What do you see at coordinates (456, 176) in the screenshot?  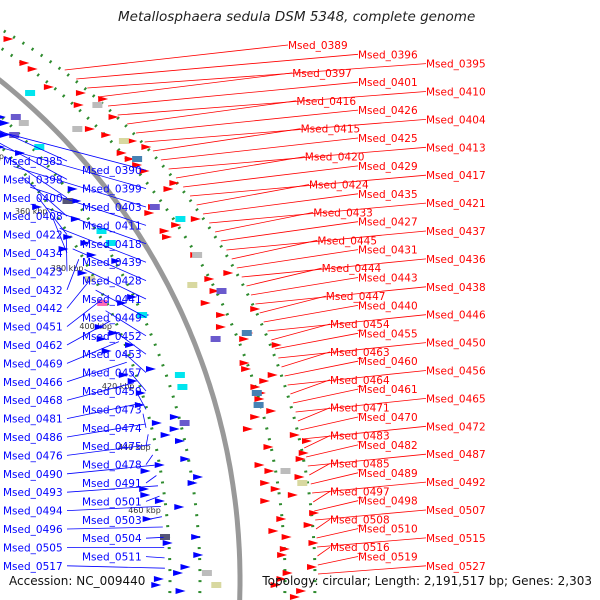 I see `plus-strand-gene-label: Msed_0417` at bounding box center [456, 176].